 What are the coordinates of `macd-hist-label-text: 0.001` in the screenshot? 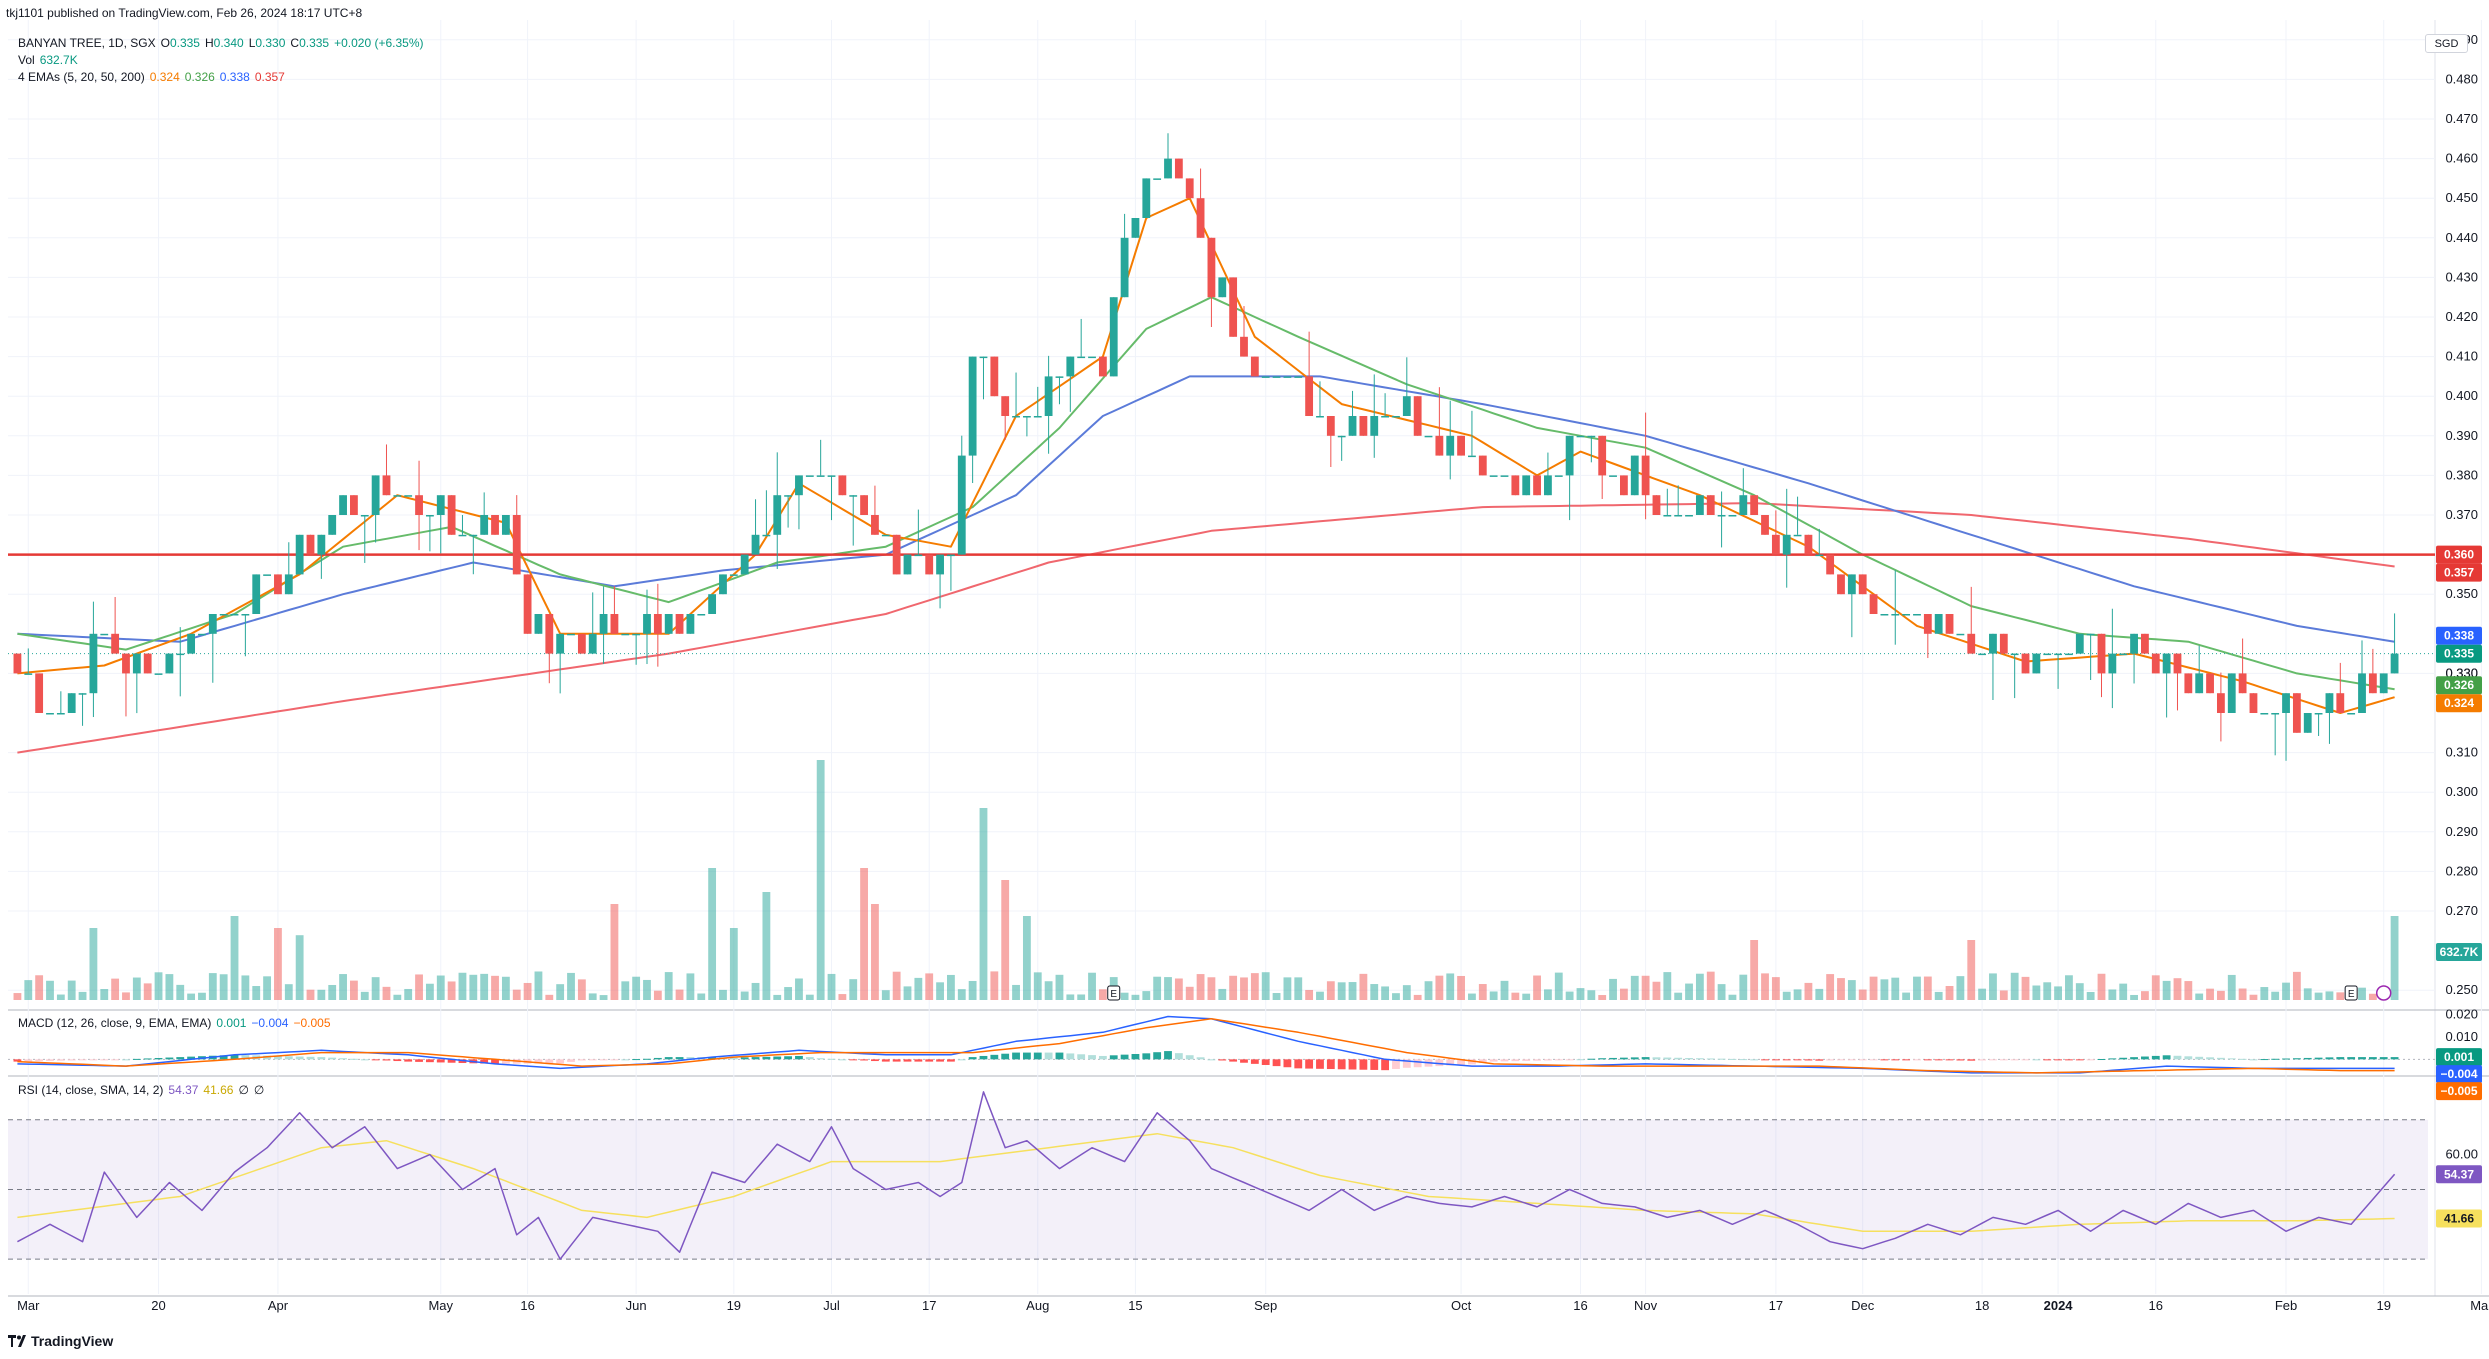 It's located at (2459, 1057).